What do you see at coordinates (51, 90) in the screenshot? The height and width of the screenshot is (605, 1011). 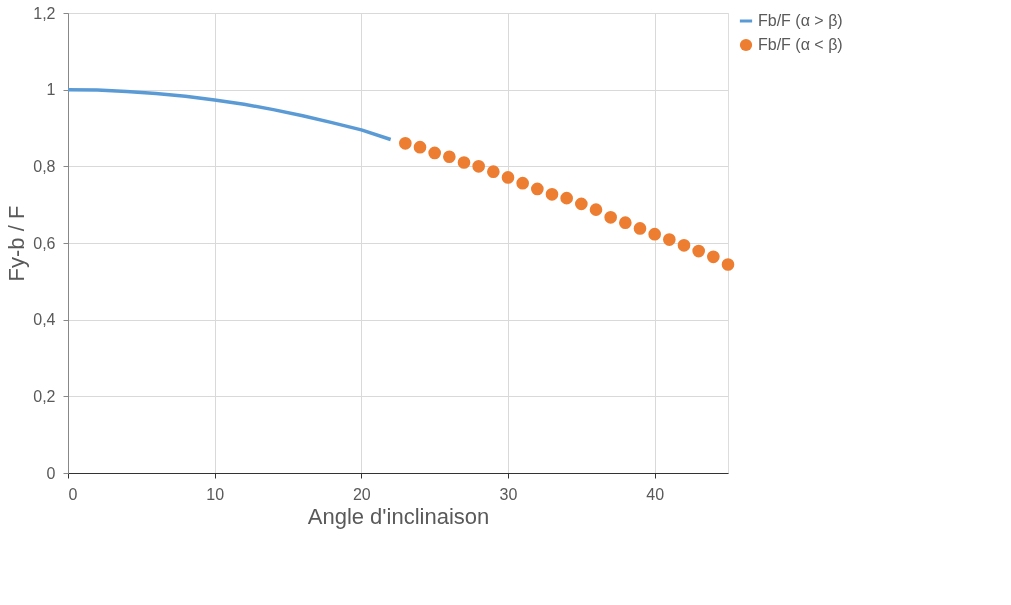 I see `y-tick-label: 1` at bounding box center [51, 90].